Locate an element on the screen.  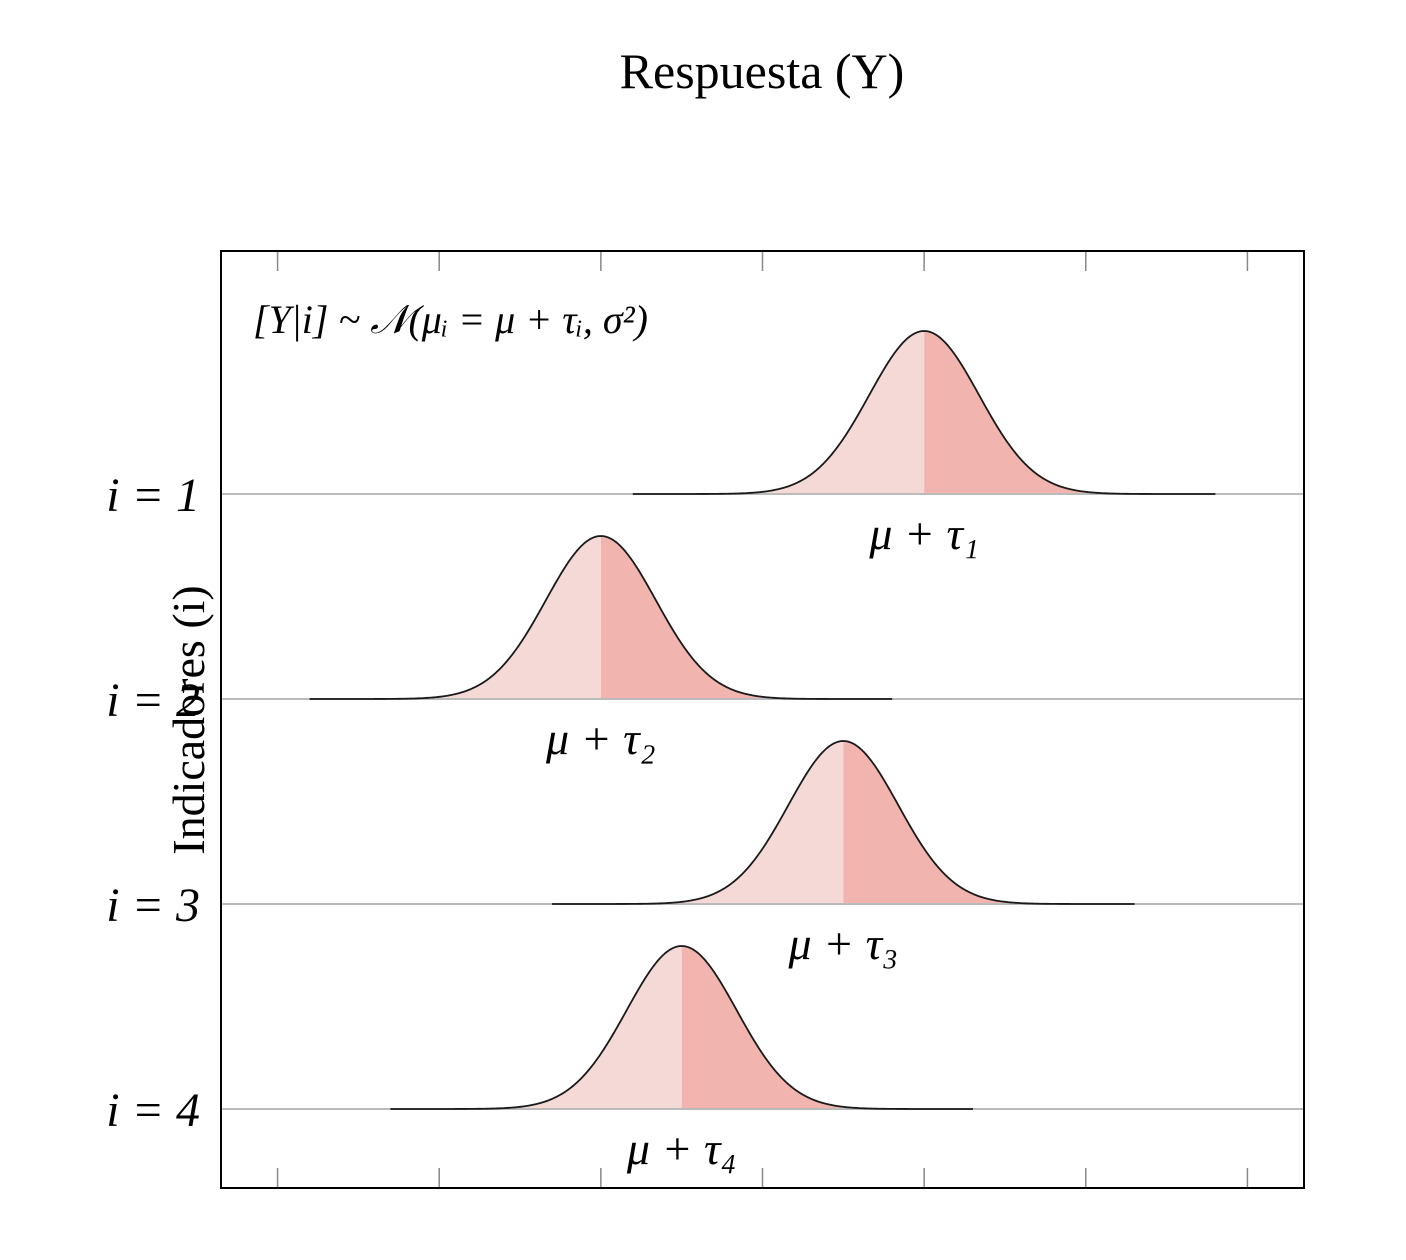
mean-label-3: μ + τ₃ is located at coordinates (843, 943).